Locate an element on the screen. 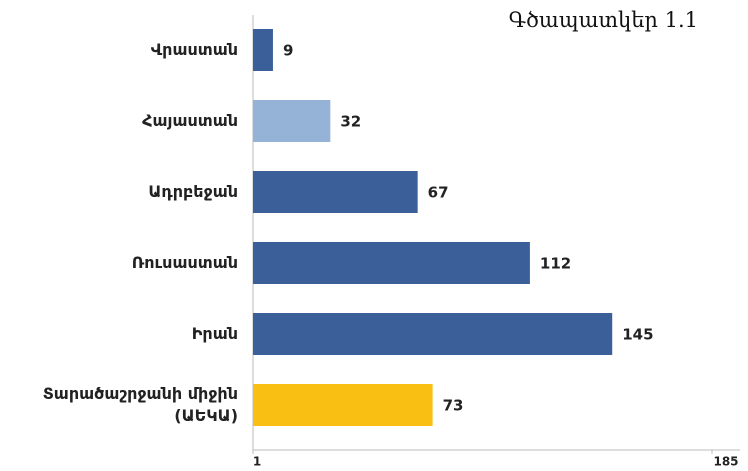 This screenshot has height=471, width=748. category-label: Իրան is located at coordinates (214, 333).